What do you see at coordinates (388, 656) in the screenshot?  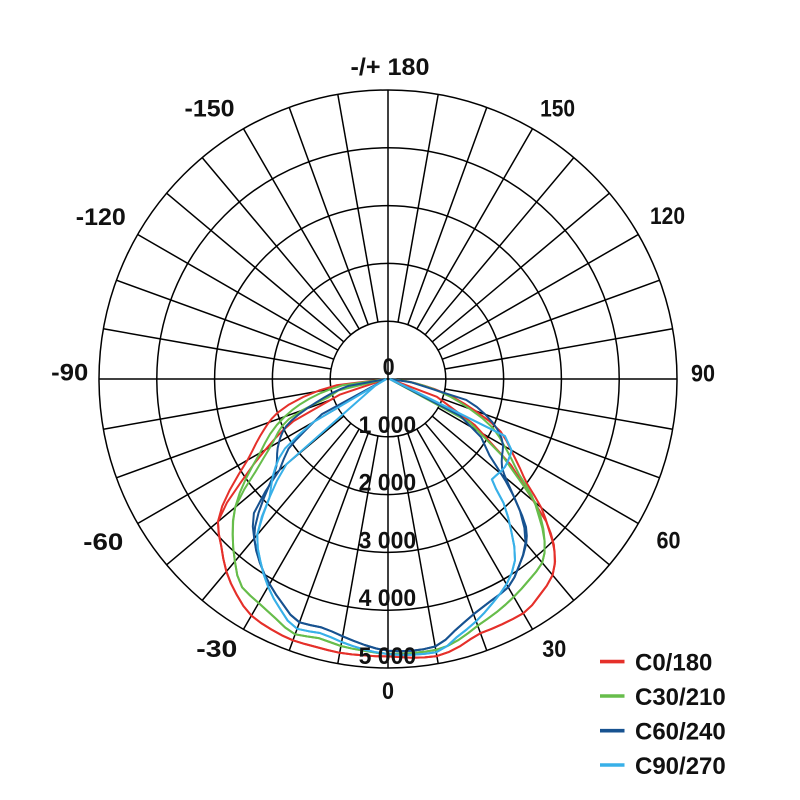 I see `svg-text: 5 000` at bounding box center [388, 656].